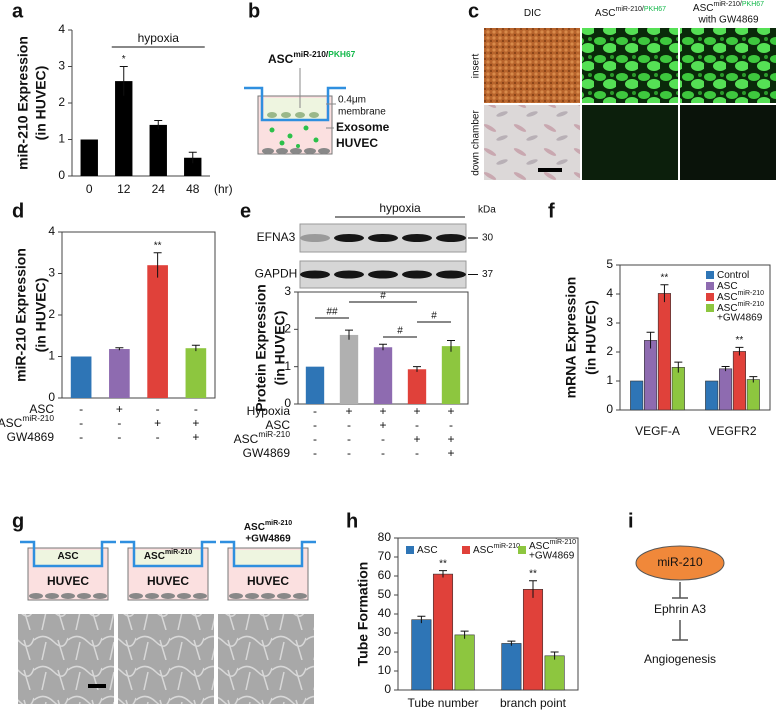 This screenshot has width=777, height=710. Describe the element at coordinates (61, 29) in the screenshot. I see `y-tick-label: 4` at that location.